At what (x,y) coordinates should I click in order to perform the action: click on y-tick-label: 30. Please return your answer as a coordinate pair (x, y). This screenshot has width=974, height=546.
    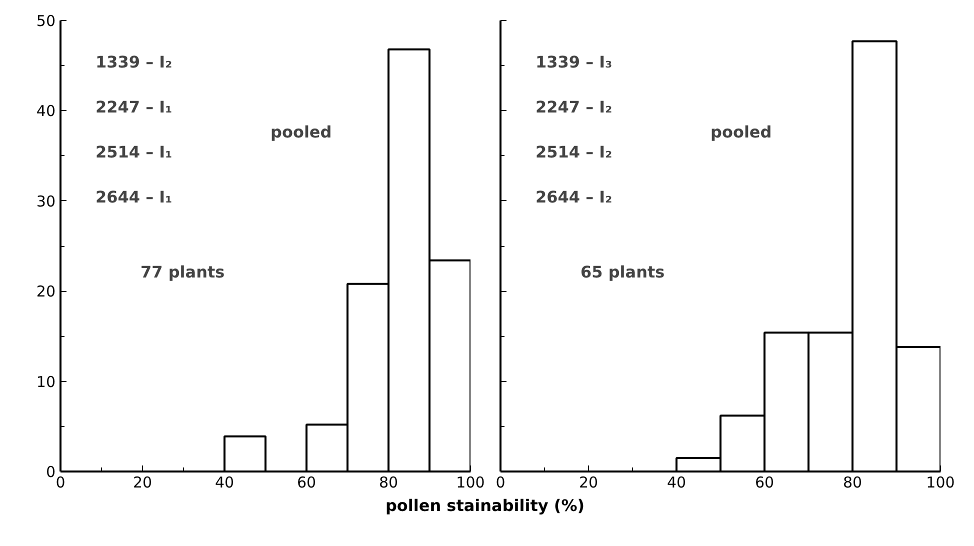
    Looking at the image, I should click on (46, 201).